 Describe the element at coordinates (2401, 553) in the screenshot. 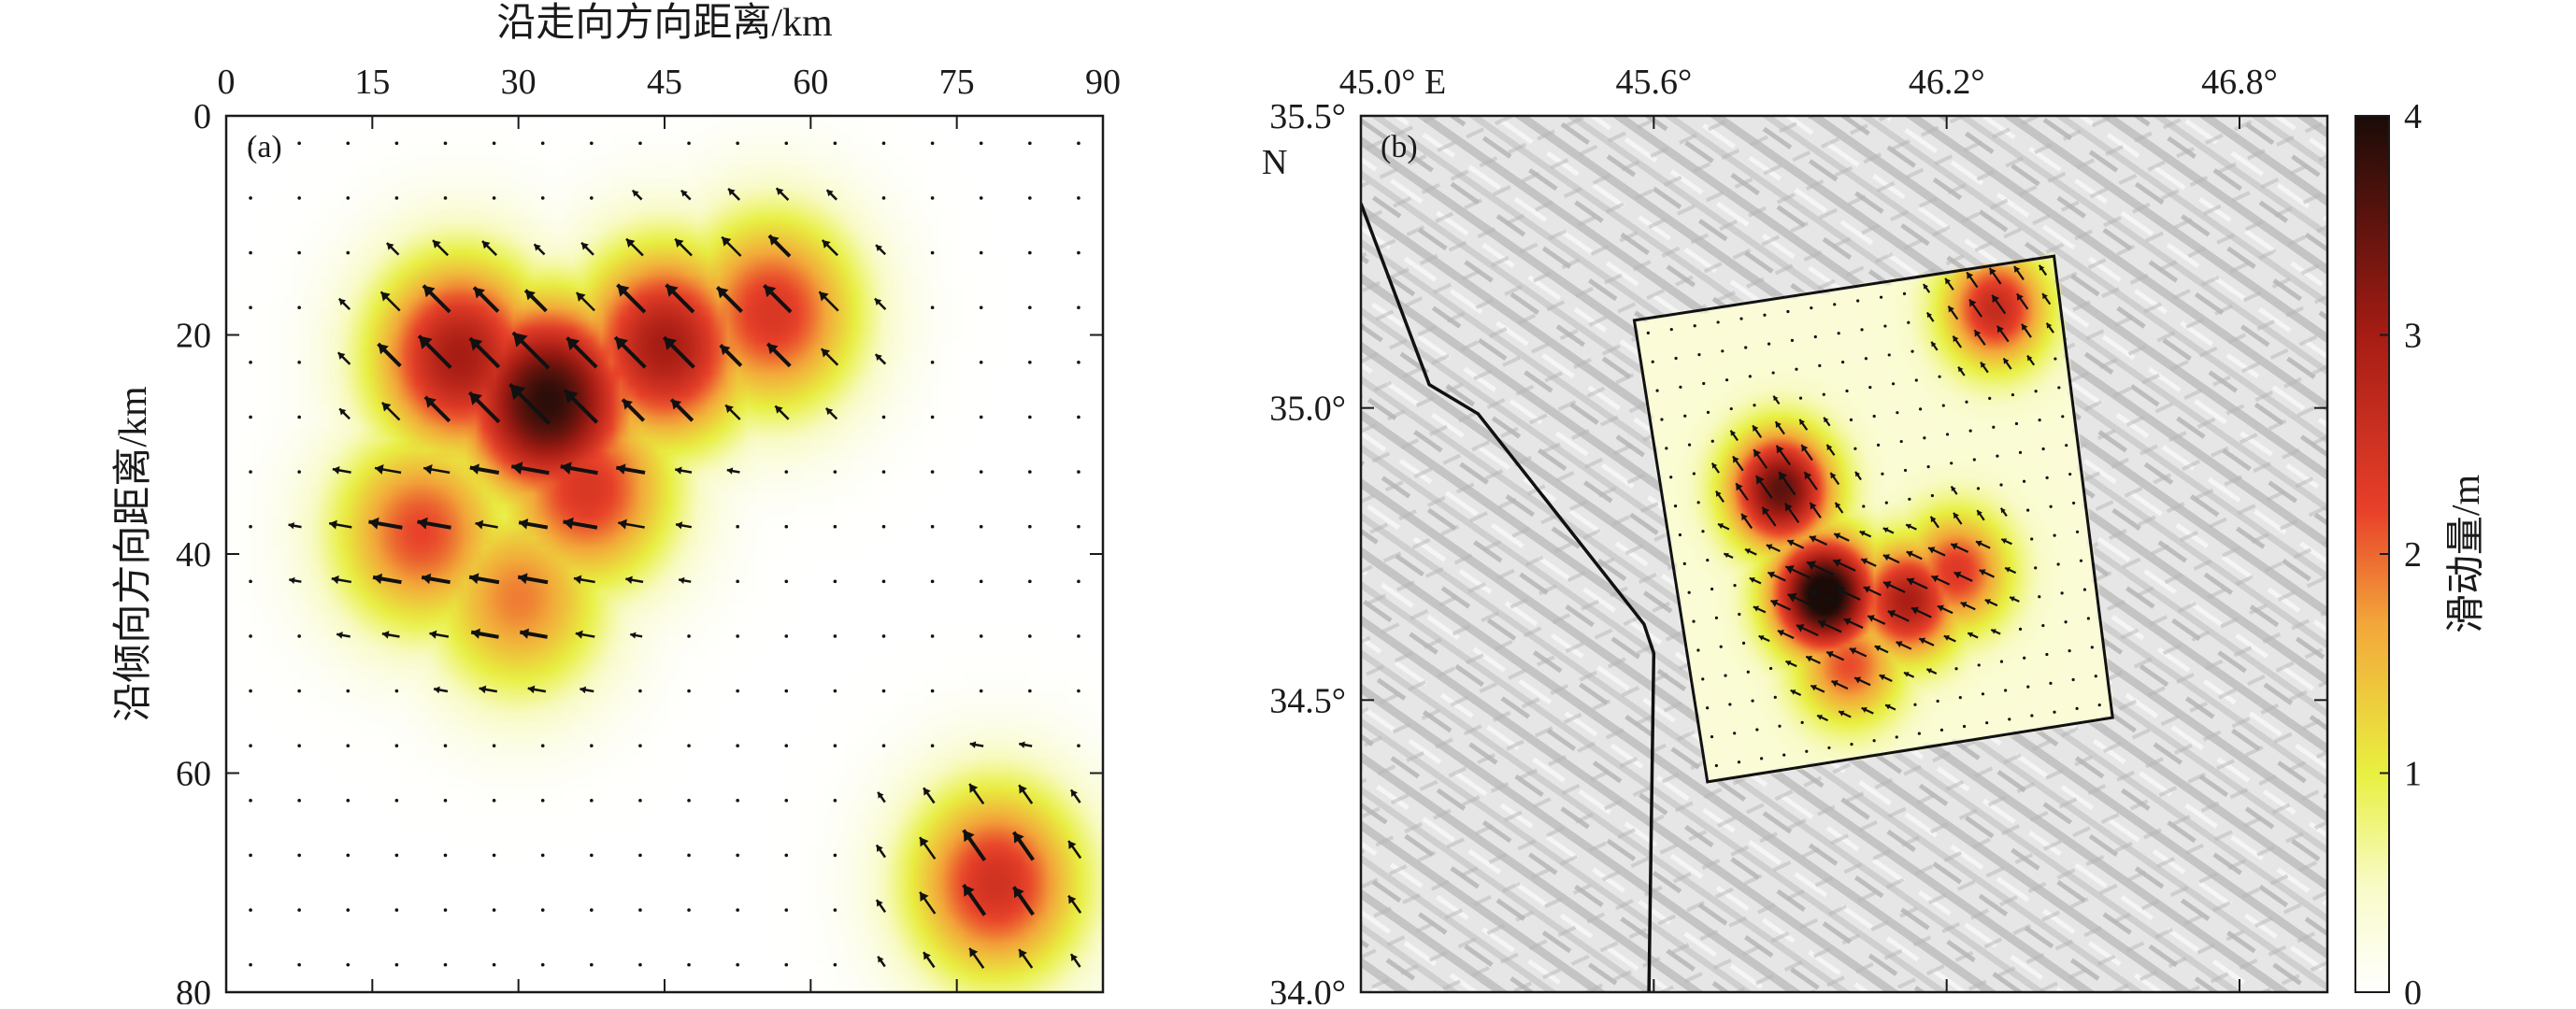

I see `colorbar-ticks: 0 1 2 3 4` at that location.